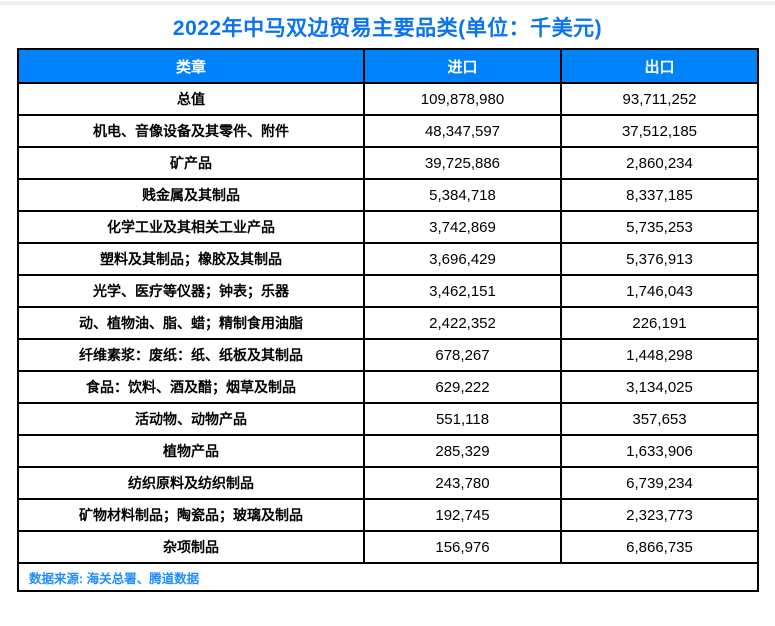  I want to click on export-cell: 1,448,298, so click(659, 355).